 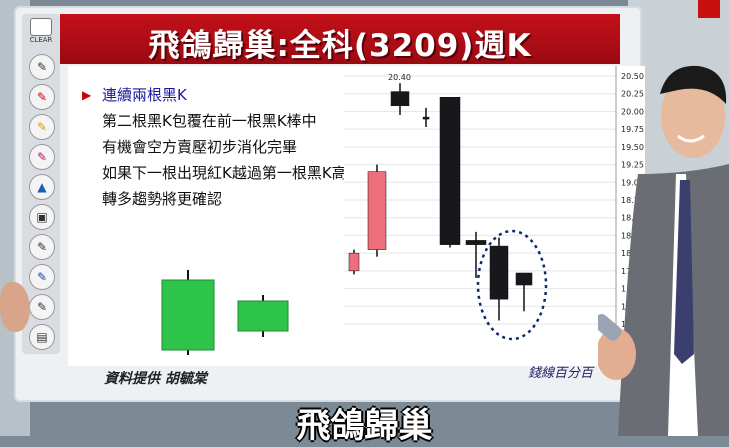 I want to click on eraser-icon, so click(x=41, y=27).